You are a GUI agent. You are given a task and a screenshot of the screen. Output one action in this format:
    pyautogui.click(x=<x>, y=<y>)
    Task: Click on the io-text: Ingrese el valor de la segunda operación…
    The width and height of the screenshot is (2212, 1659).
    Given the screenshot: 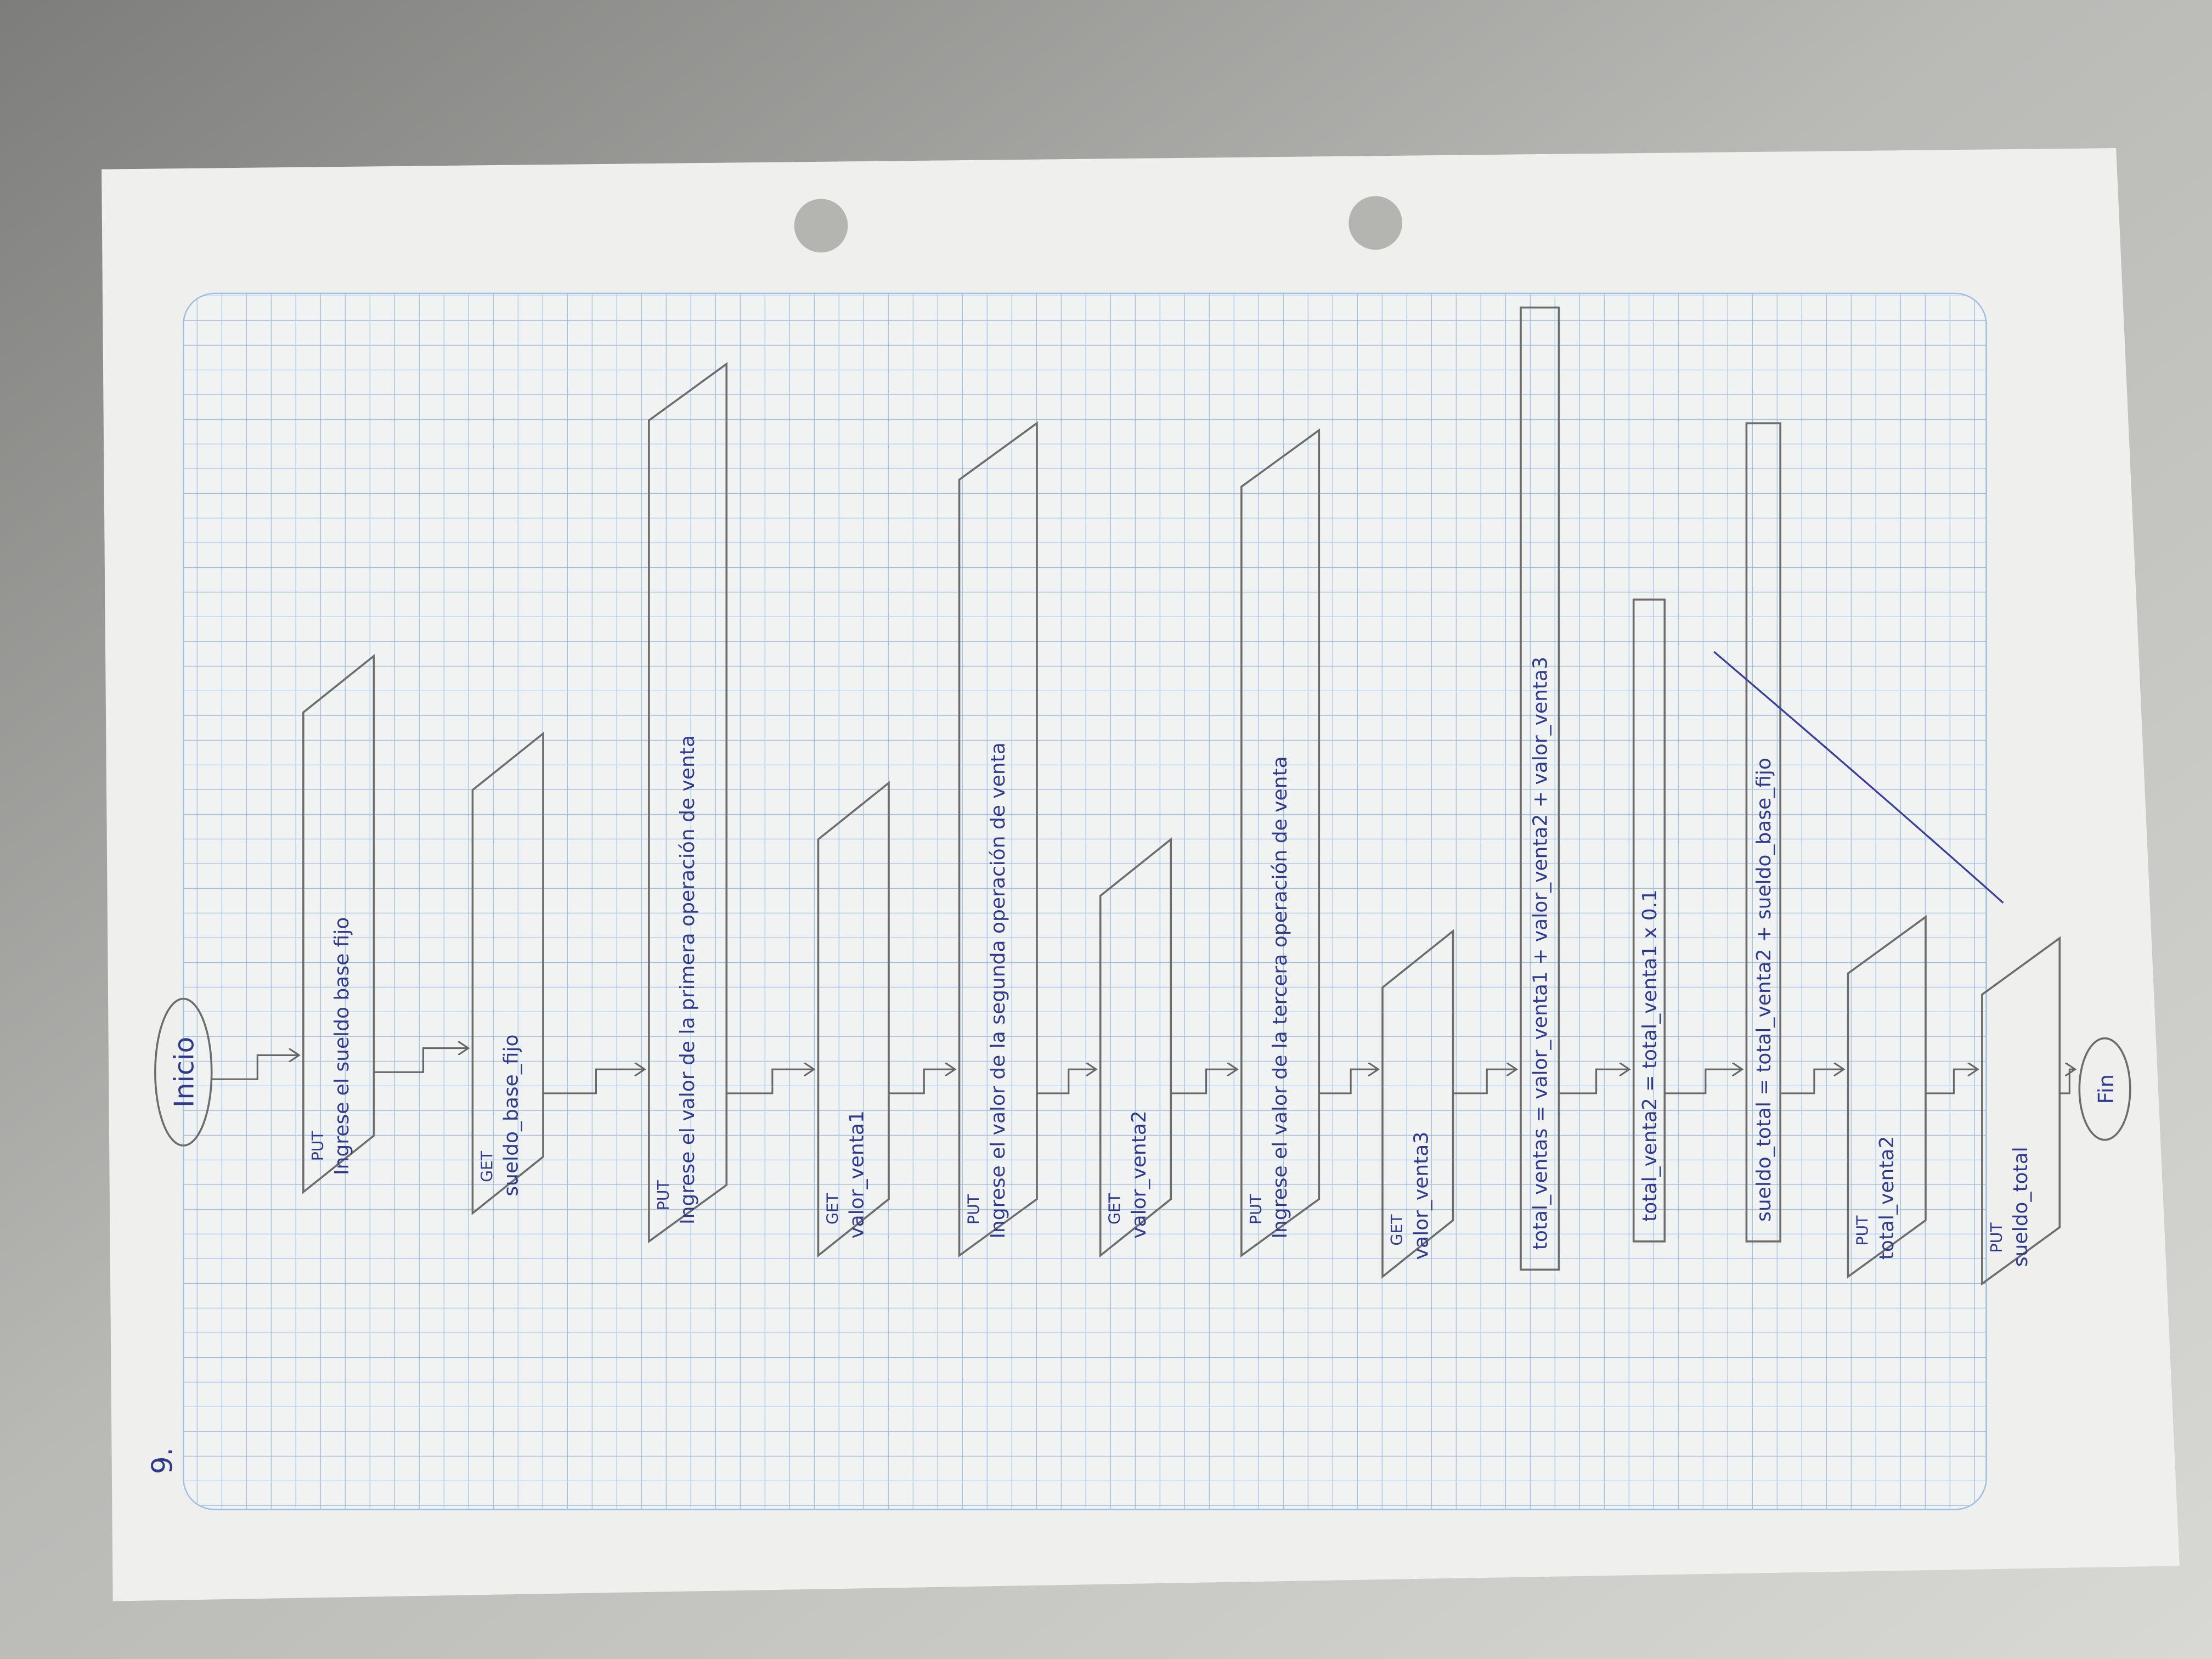 What is the action you would take?
    pyautogui.click(x=998, y=991)
    